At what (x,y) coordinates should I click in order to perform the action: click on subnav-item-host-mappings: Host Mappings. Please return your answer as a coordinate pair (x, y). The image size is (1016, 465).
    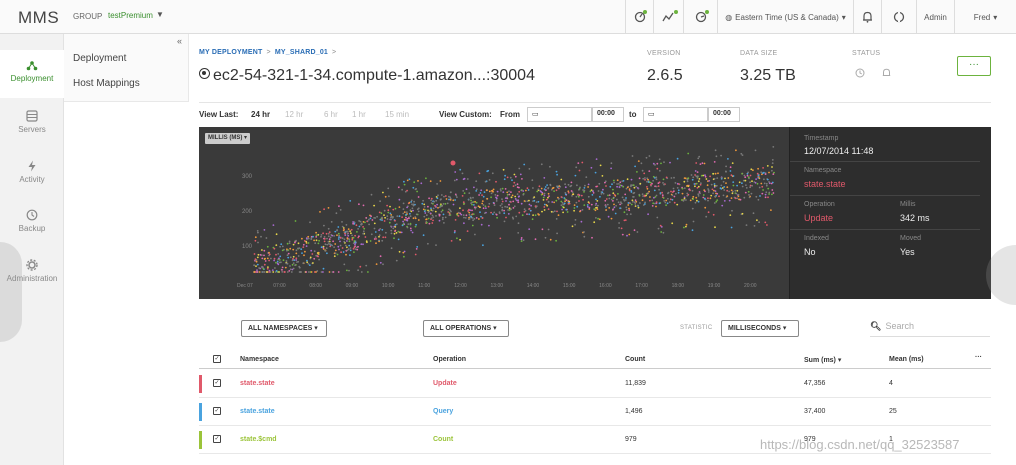
    Looking at the image, I should click on (106, 83).